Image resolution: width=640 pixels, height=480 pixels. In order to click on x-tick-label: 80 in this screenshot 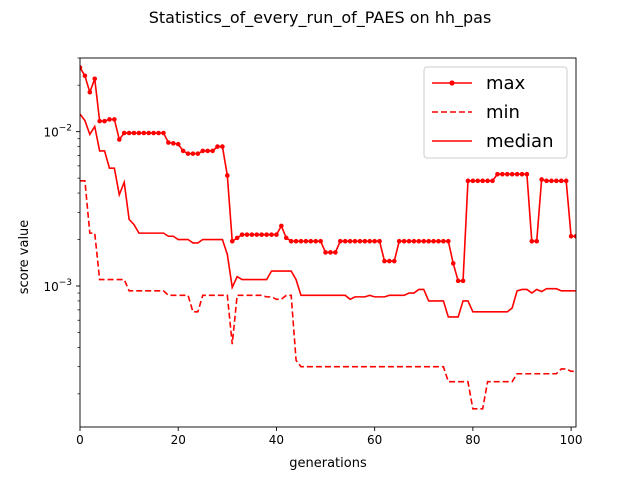, I will do `click(472, 440)`.